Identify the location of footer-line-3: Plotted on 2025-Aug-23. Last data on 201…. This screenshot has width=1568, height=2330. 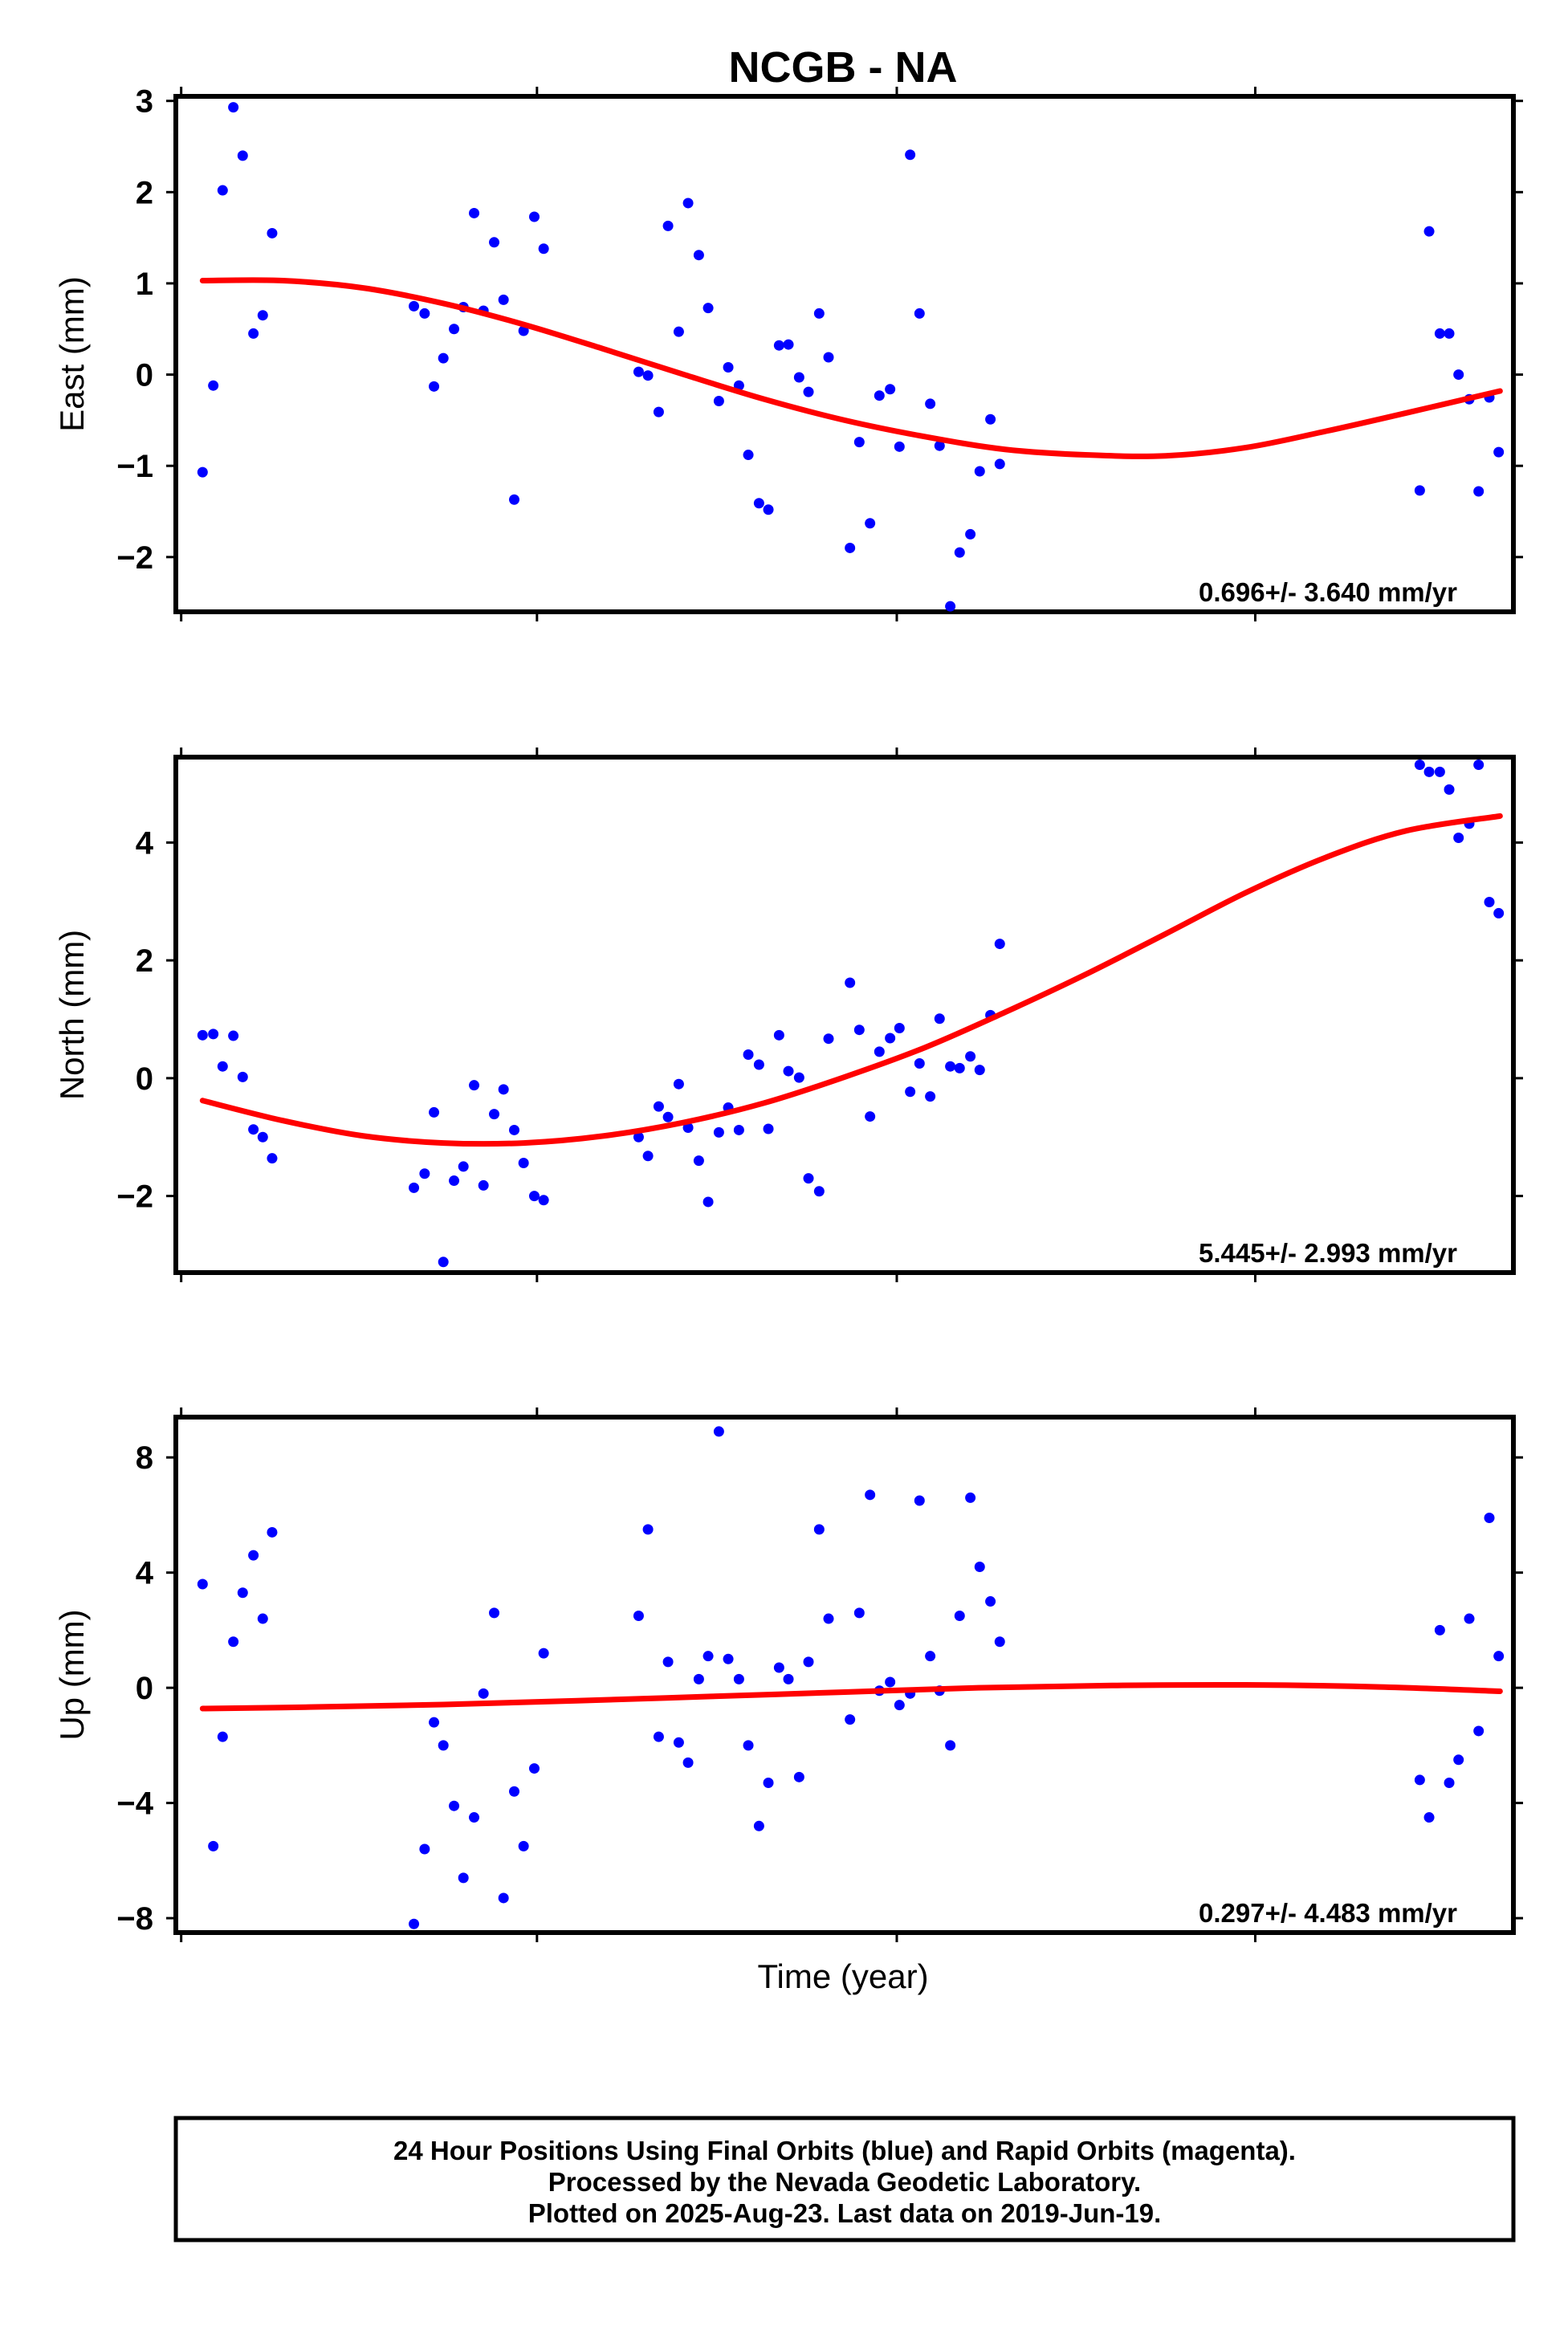
(845, 2213).